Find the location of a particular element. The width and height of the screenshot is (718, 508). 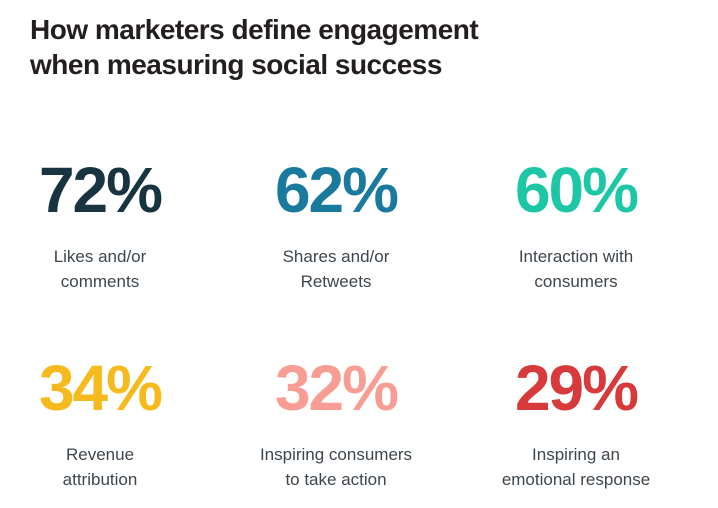

title-line-1: How marketers define engagement is located at coordinates (254, 29).